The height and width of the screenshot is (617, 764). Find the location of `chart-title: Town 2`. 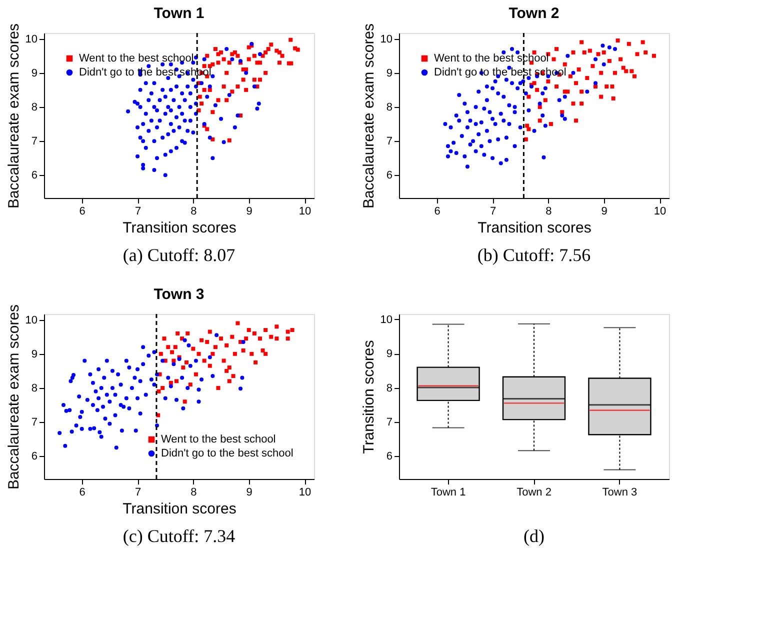

chart-title: Town 2 is located at coordinates (534, 13).